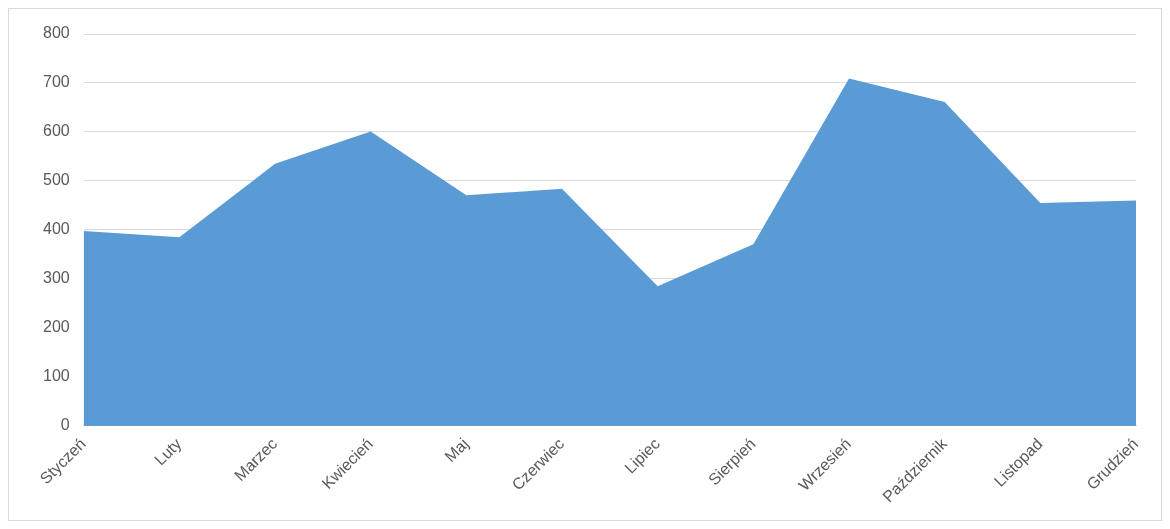 This screenshot has height=529, width=1170. What do you see at coordinates (56, 278) in the screenshot?
I see `y-tick-label: 300` at bounding box center [56, 278].